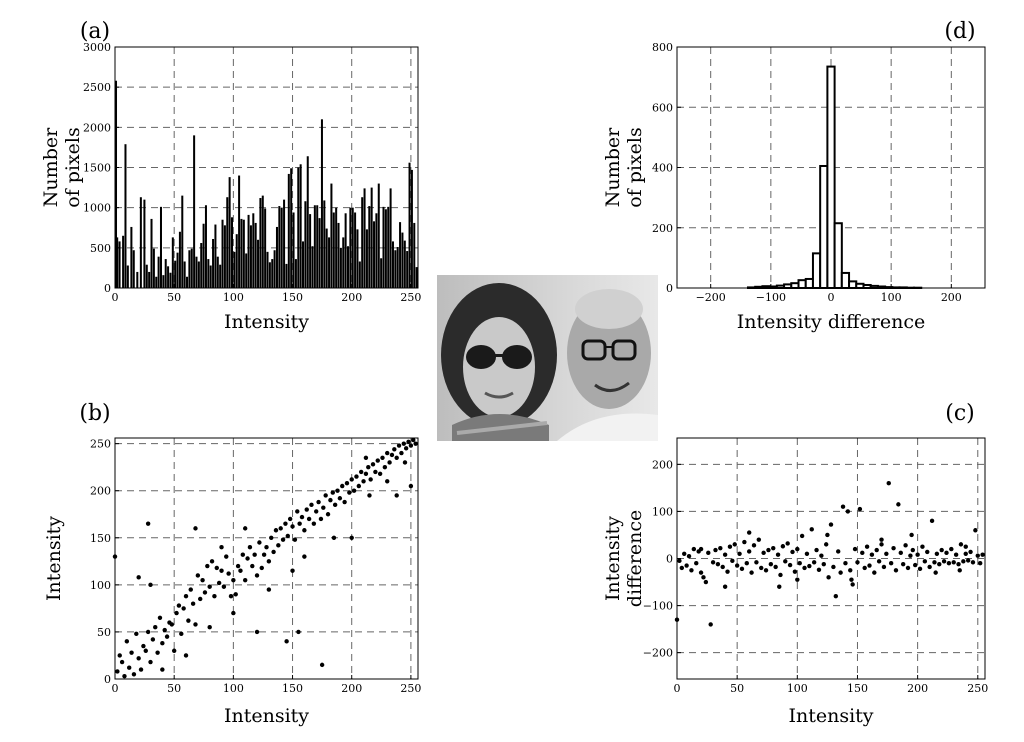 This screenshot has height=742, width=1024. Describe the element at coordinates (100, 444) in the screenshot. I see `y-tick-label: 250` at that location.